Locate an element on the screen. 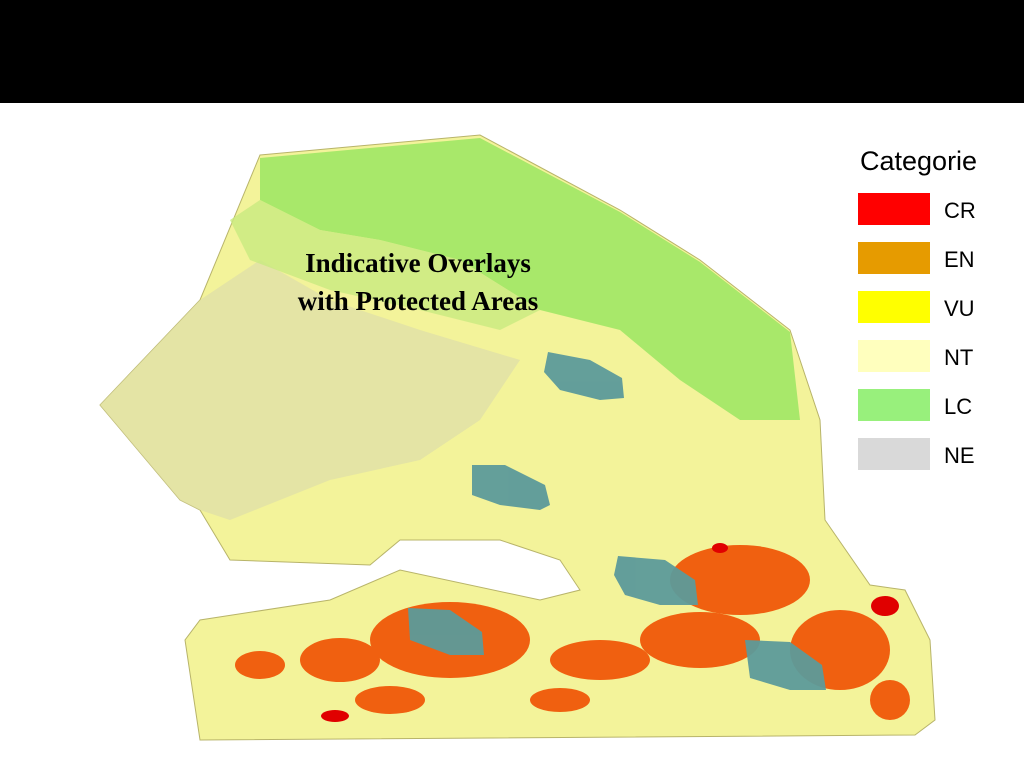 The image size is (1024, 768). legend-label: NE is located at coordinates (959, 455).